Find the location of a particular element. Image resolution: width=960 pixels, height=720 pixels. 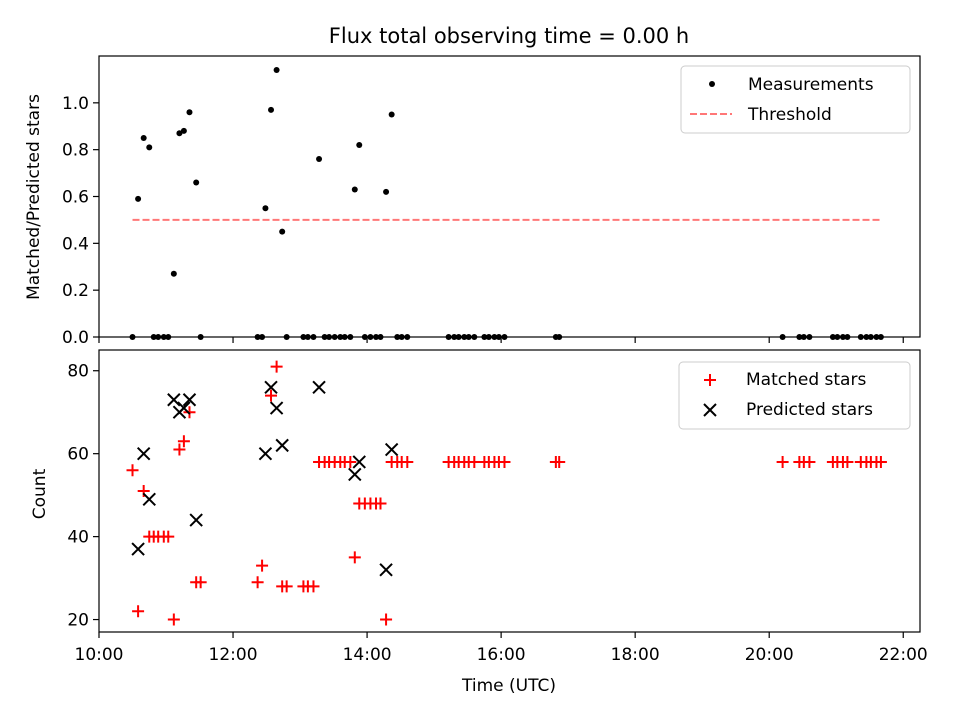

x-tick-label: 16:00 is located at coordinates (501, 655).